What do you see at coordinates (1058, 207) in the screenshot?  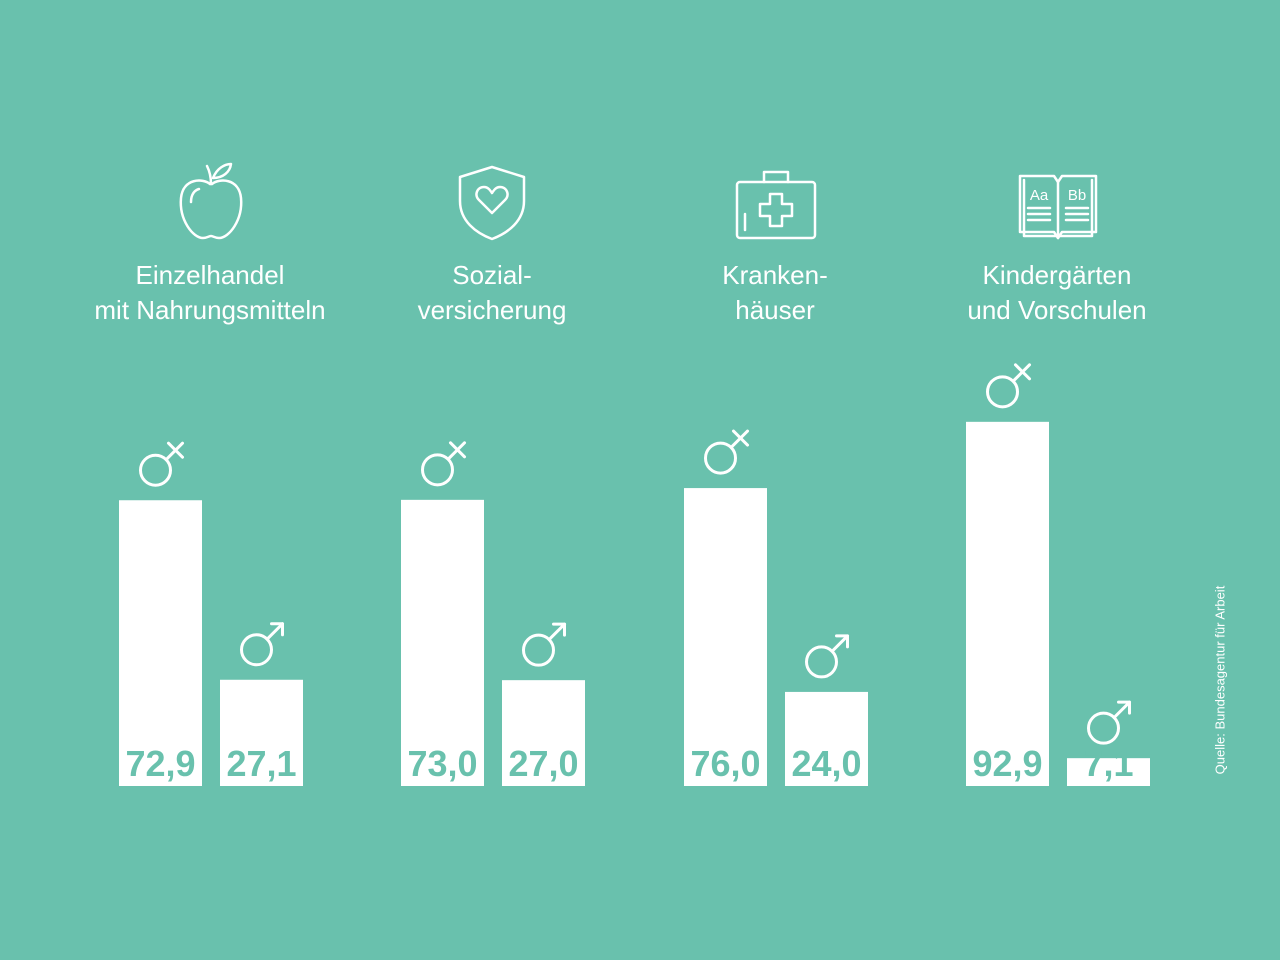 I see `open-book-icon: Aa Bb` at bounding box center [1058, 207].